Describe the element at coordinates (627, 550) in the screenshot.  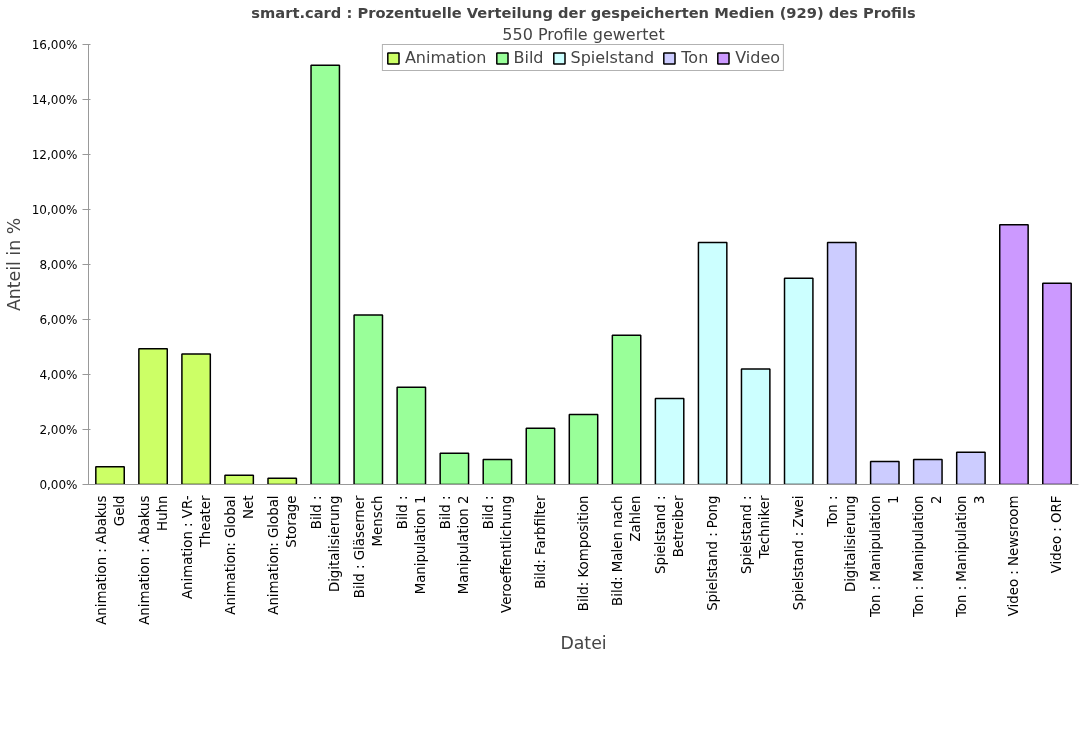
I see `x-tick-label: Bild: Malen nach Zahlen` at that location.